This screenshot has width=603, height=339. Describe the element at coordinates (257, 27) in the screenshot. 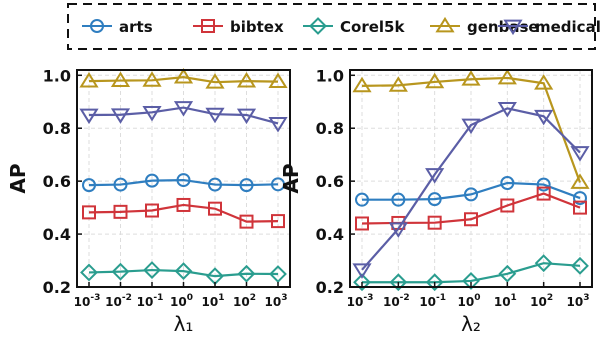

I see `legend-label: bibtex` at that location.